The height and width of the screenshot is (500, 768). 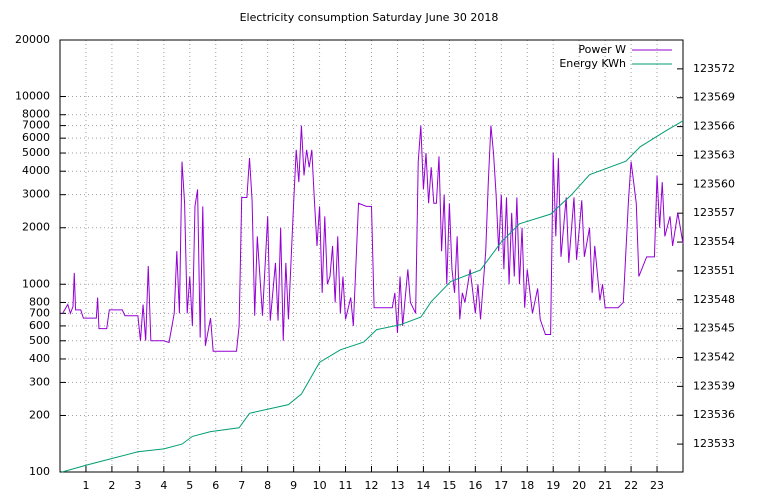 What do you see at coordinates (423, 485) in the screenshot?
I see `x-tick-label: 14` at bounding box center [423, 485].